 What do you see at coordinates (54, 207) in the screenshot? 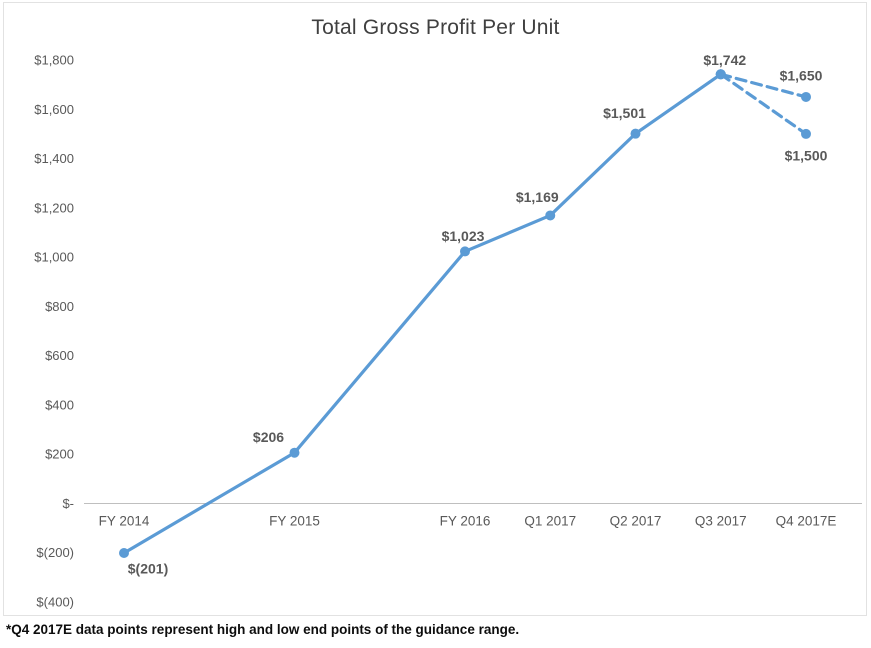
I see `y-axis-tick-label: $1,200` at bounding box center [54, 207].